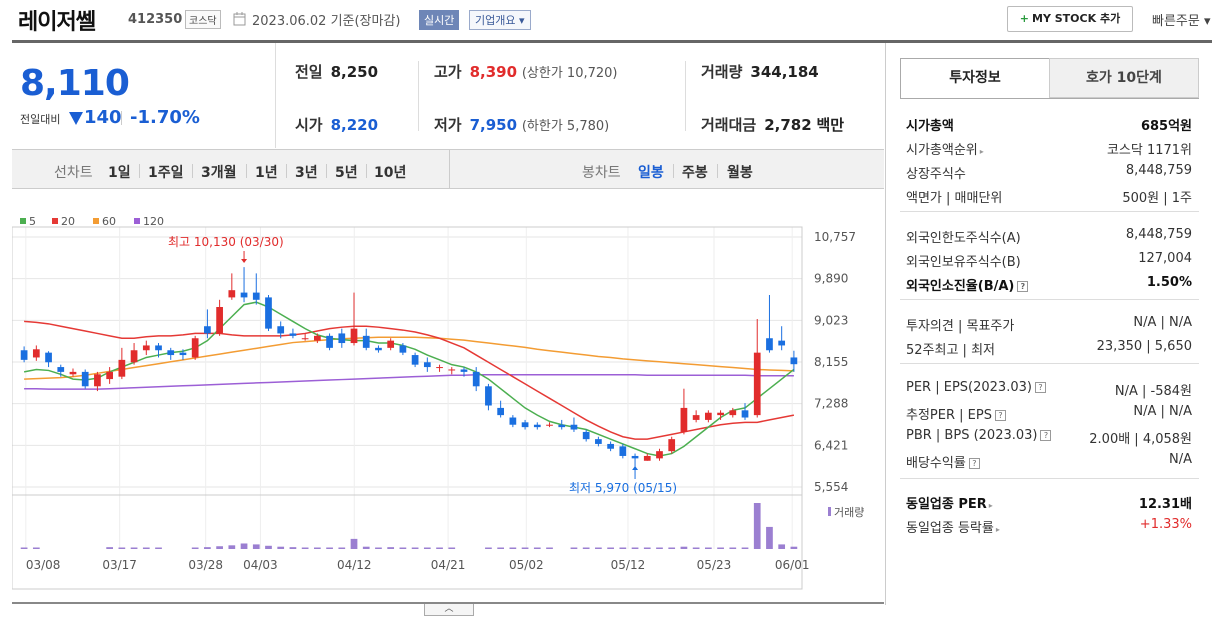 The image size is (1217, 620). I want to click on realtime-button: 실시간, so click(439, 20).